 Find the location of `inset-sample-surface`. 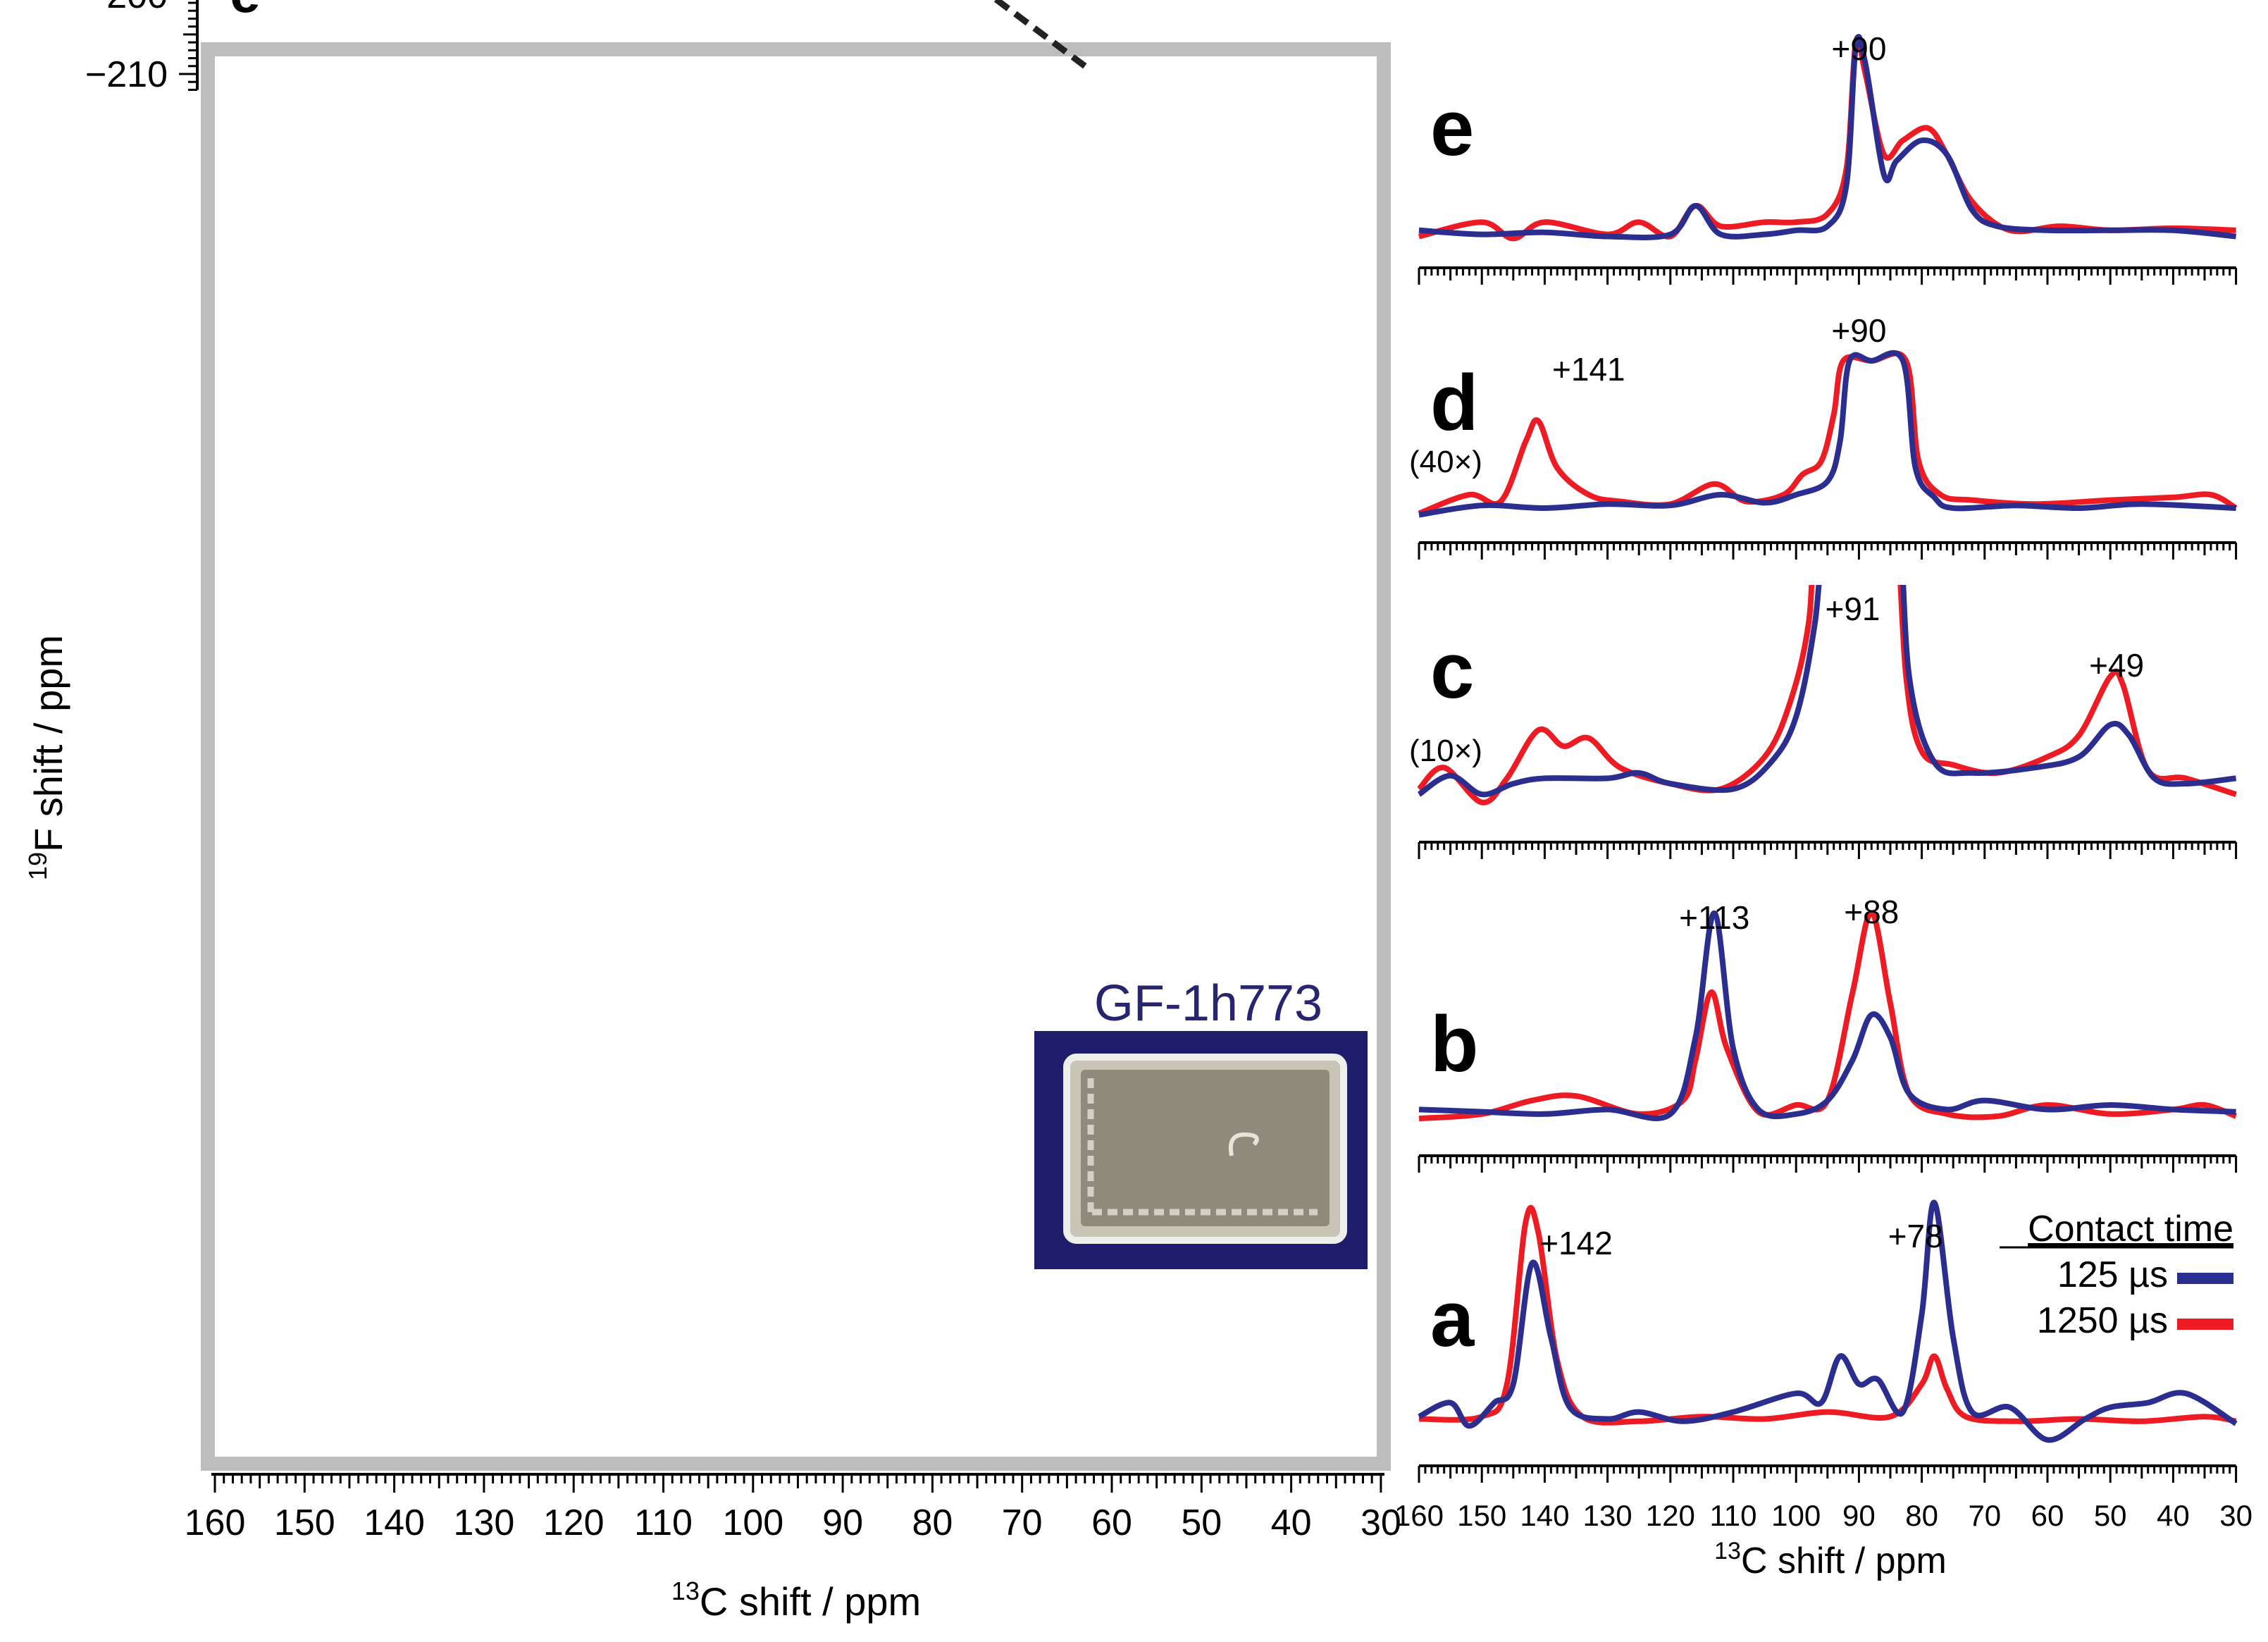

inset-sample-surface is located at coordinates (1205, 1148).